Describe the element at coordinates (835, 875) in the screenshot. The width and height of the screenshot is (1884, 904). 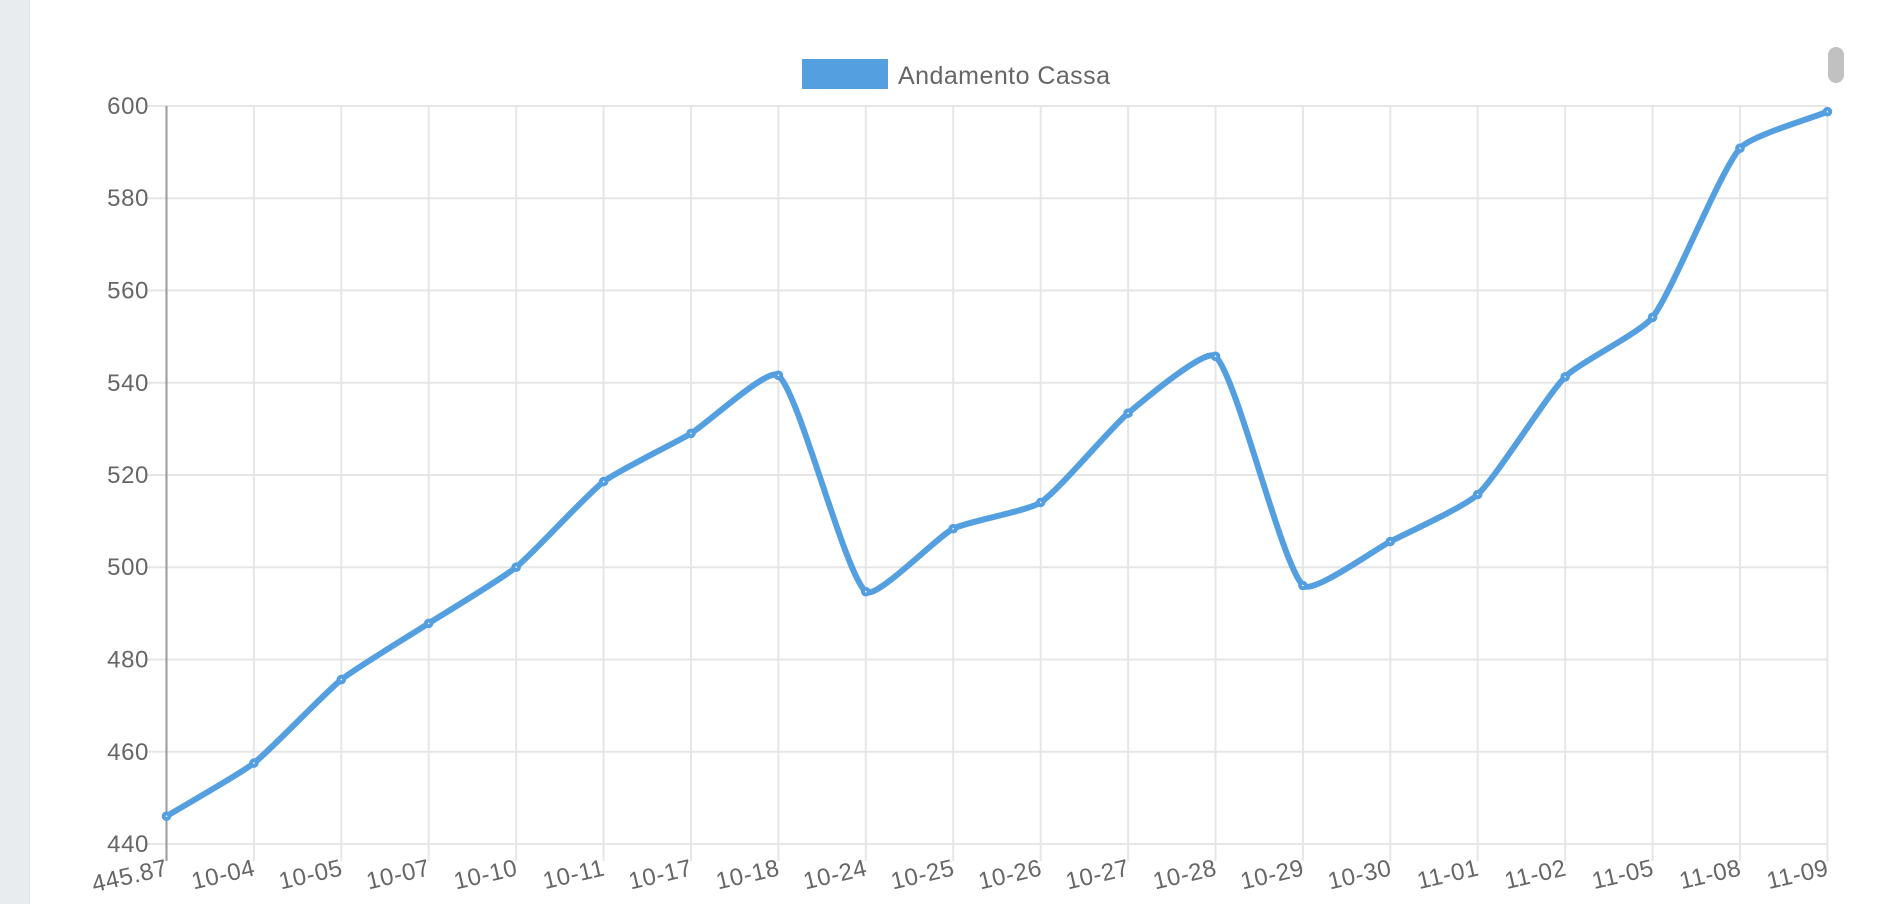
I see `svg-text: 10-24` at that location.